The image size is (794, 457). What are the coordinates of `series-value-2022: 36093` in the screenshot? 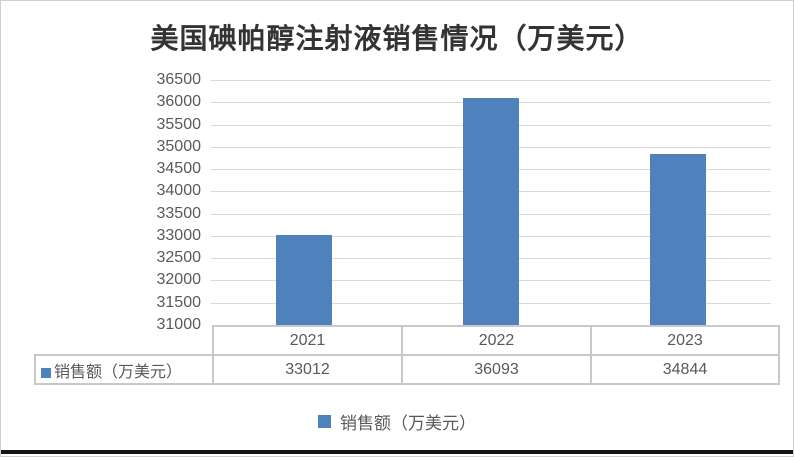 It's located at (496, 369).